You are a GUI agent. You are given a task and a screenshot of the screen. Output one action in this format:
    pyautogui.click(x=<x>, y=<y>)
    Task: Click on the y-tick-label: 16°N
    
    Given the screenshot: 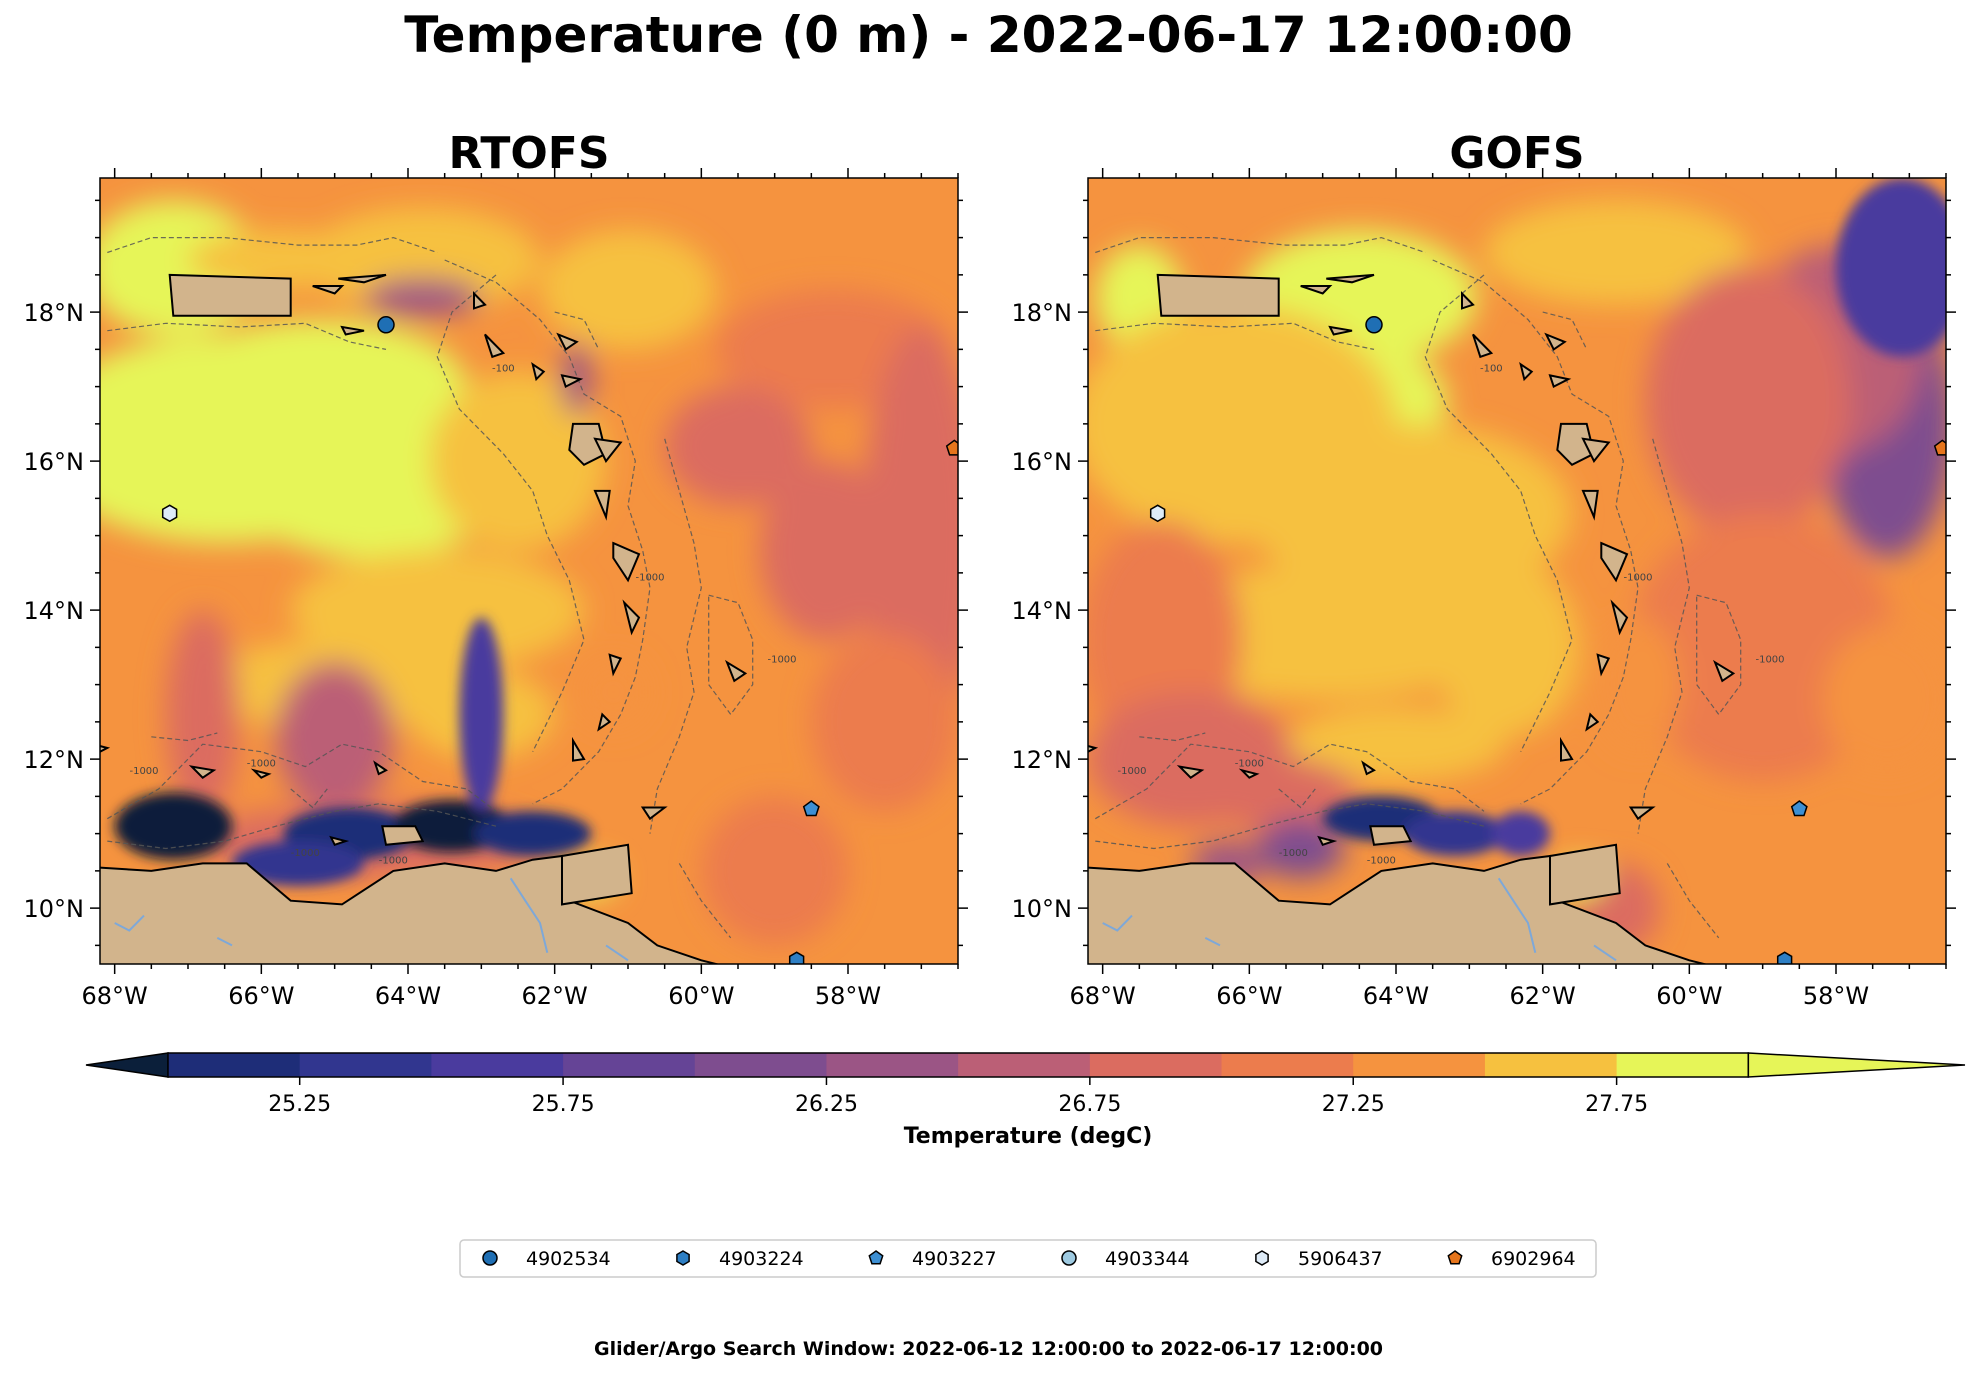 What is the action you would take?
    pyautogui.click(x=1042, y=462)
    